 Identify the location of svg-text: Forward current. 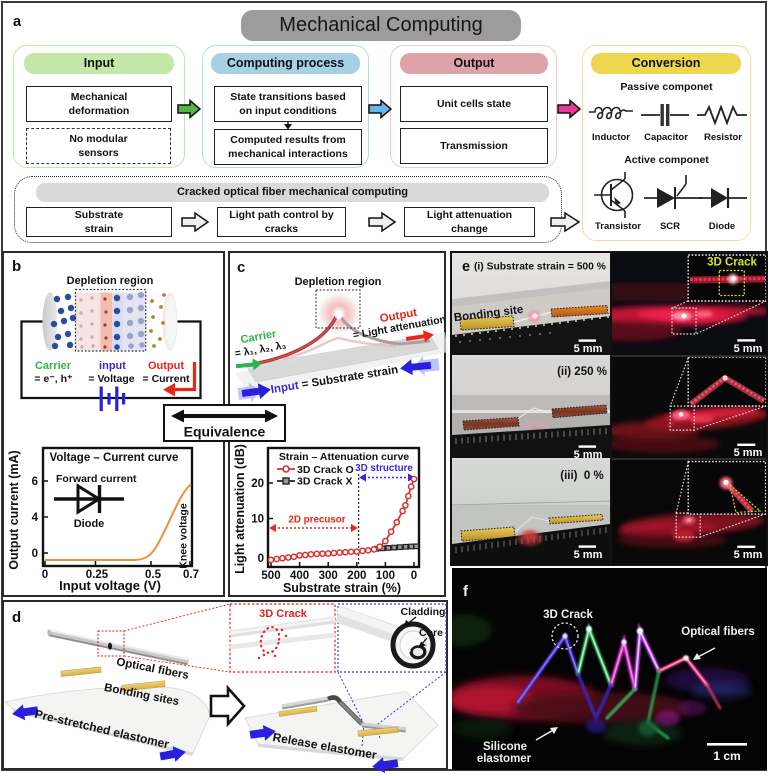
(96, 479).